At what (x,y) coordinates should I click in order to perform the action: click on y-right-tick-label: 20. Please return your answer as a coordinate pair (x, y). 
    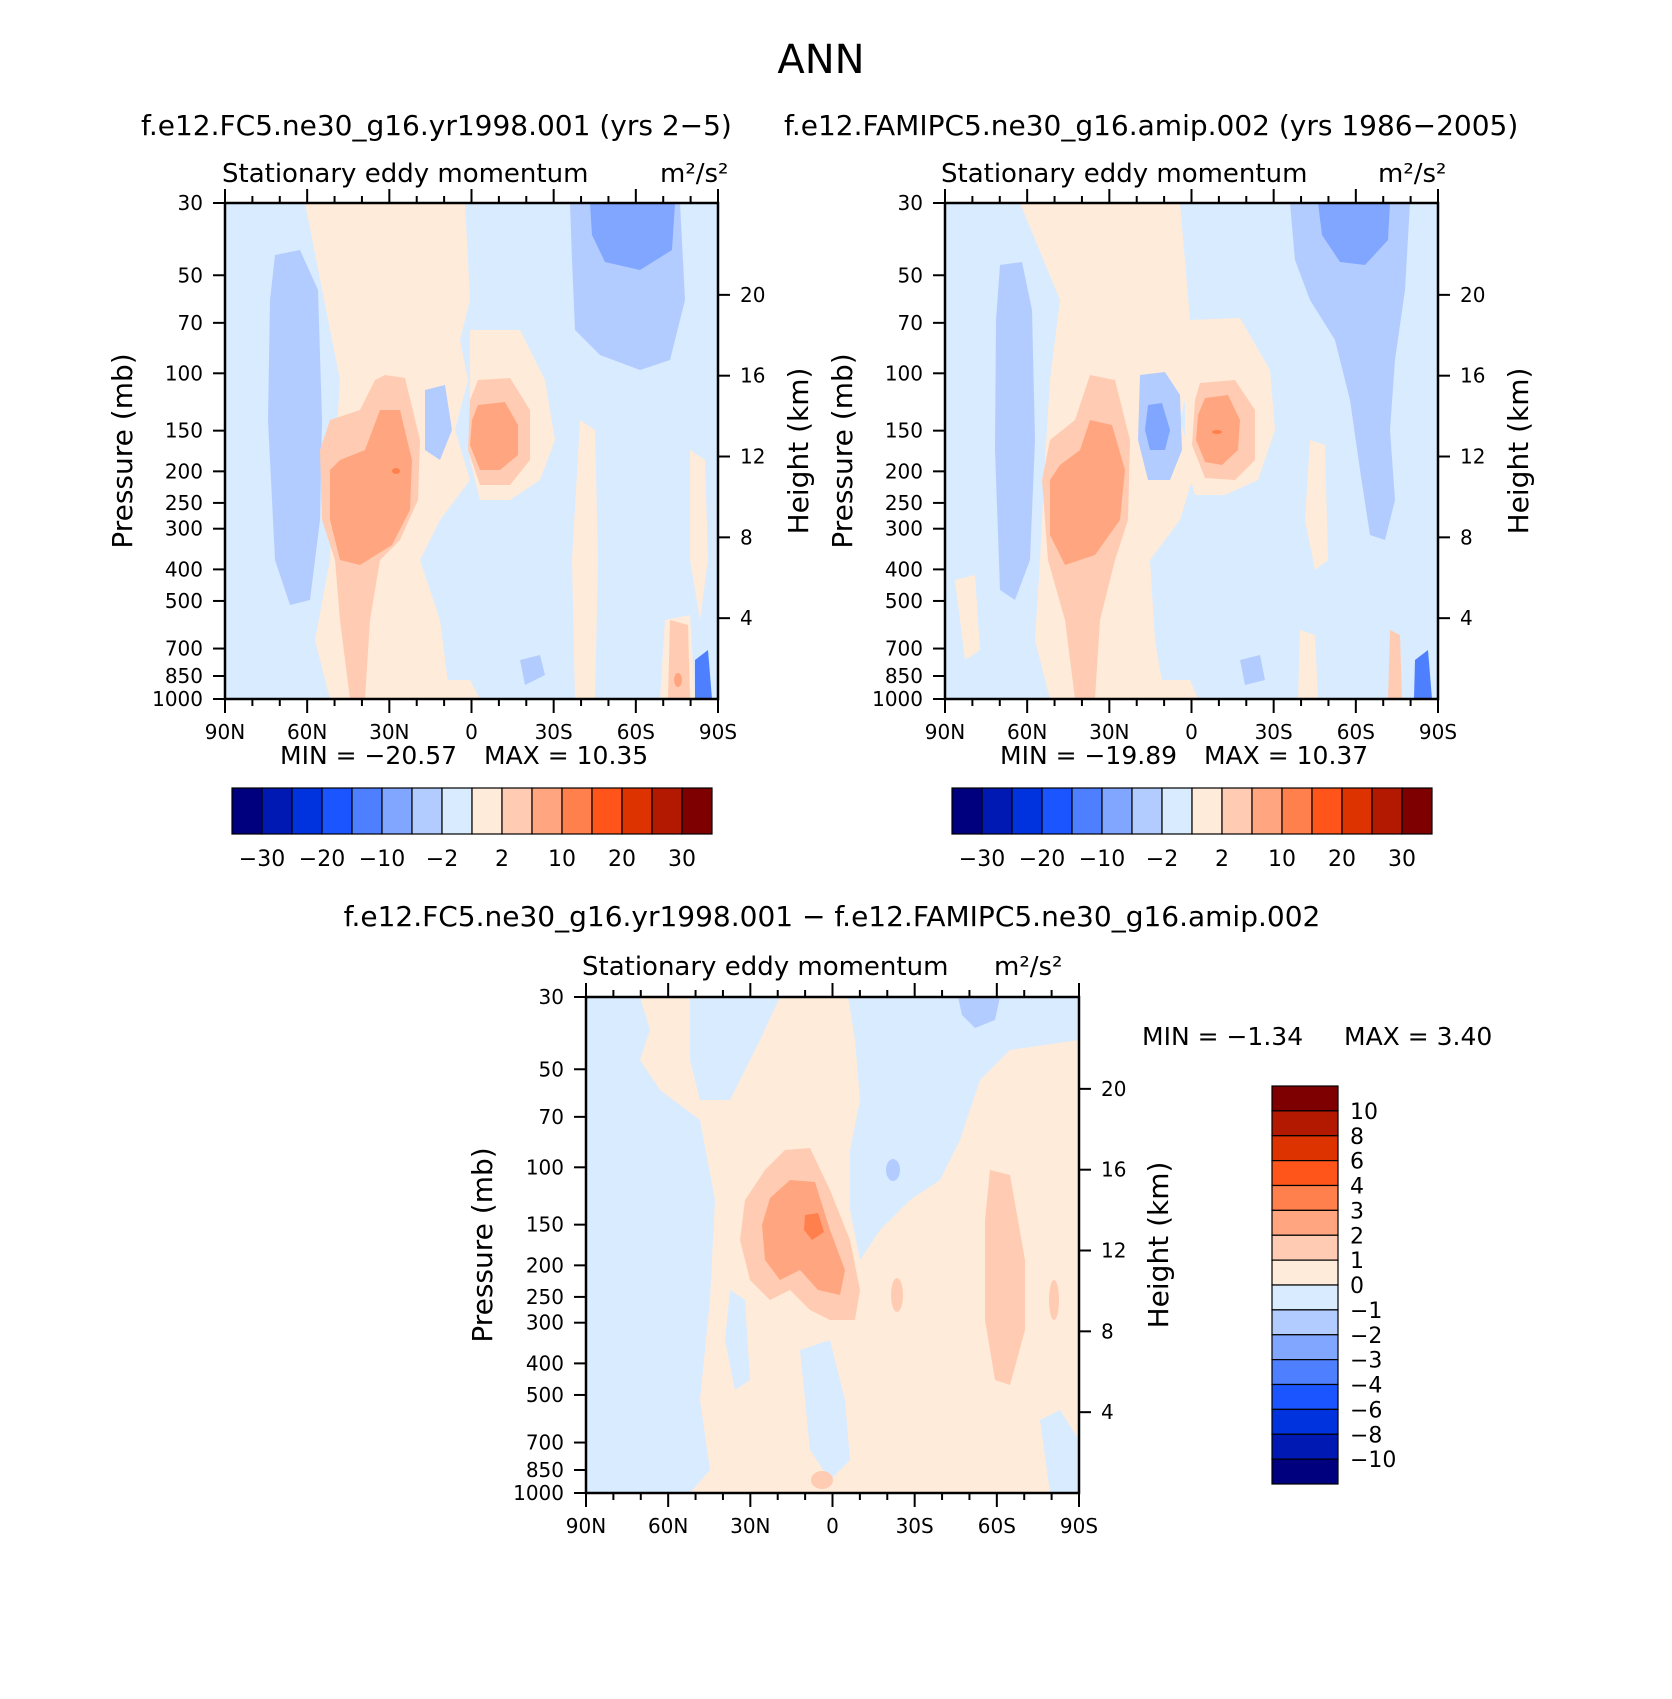
    Looking at the image, I should click on (1113, 1089).